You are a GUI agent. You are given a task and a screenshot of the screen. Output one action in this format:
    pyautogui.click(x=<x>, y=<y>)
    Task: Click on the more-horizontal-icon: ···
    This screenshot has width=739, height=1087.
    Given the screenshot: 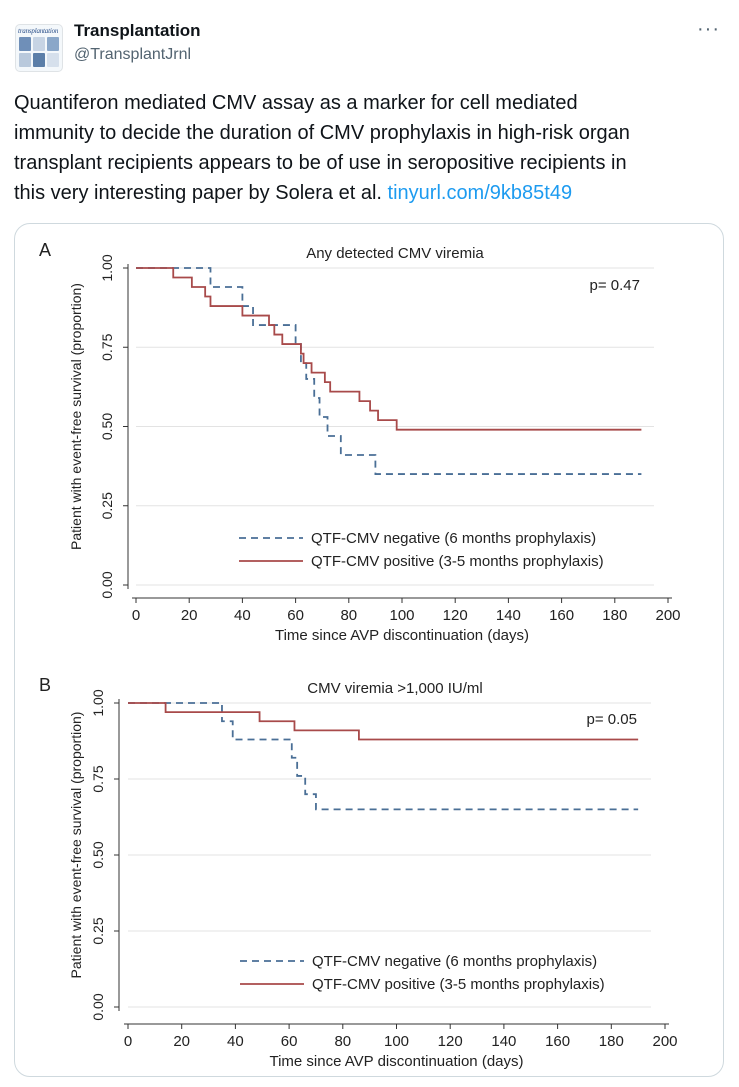 What is the action you would take?
    pyautogui.click(x=708, y=29)
    